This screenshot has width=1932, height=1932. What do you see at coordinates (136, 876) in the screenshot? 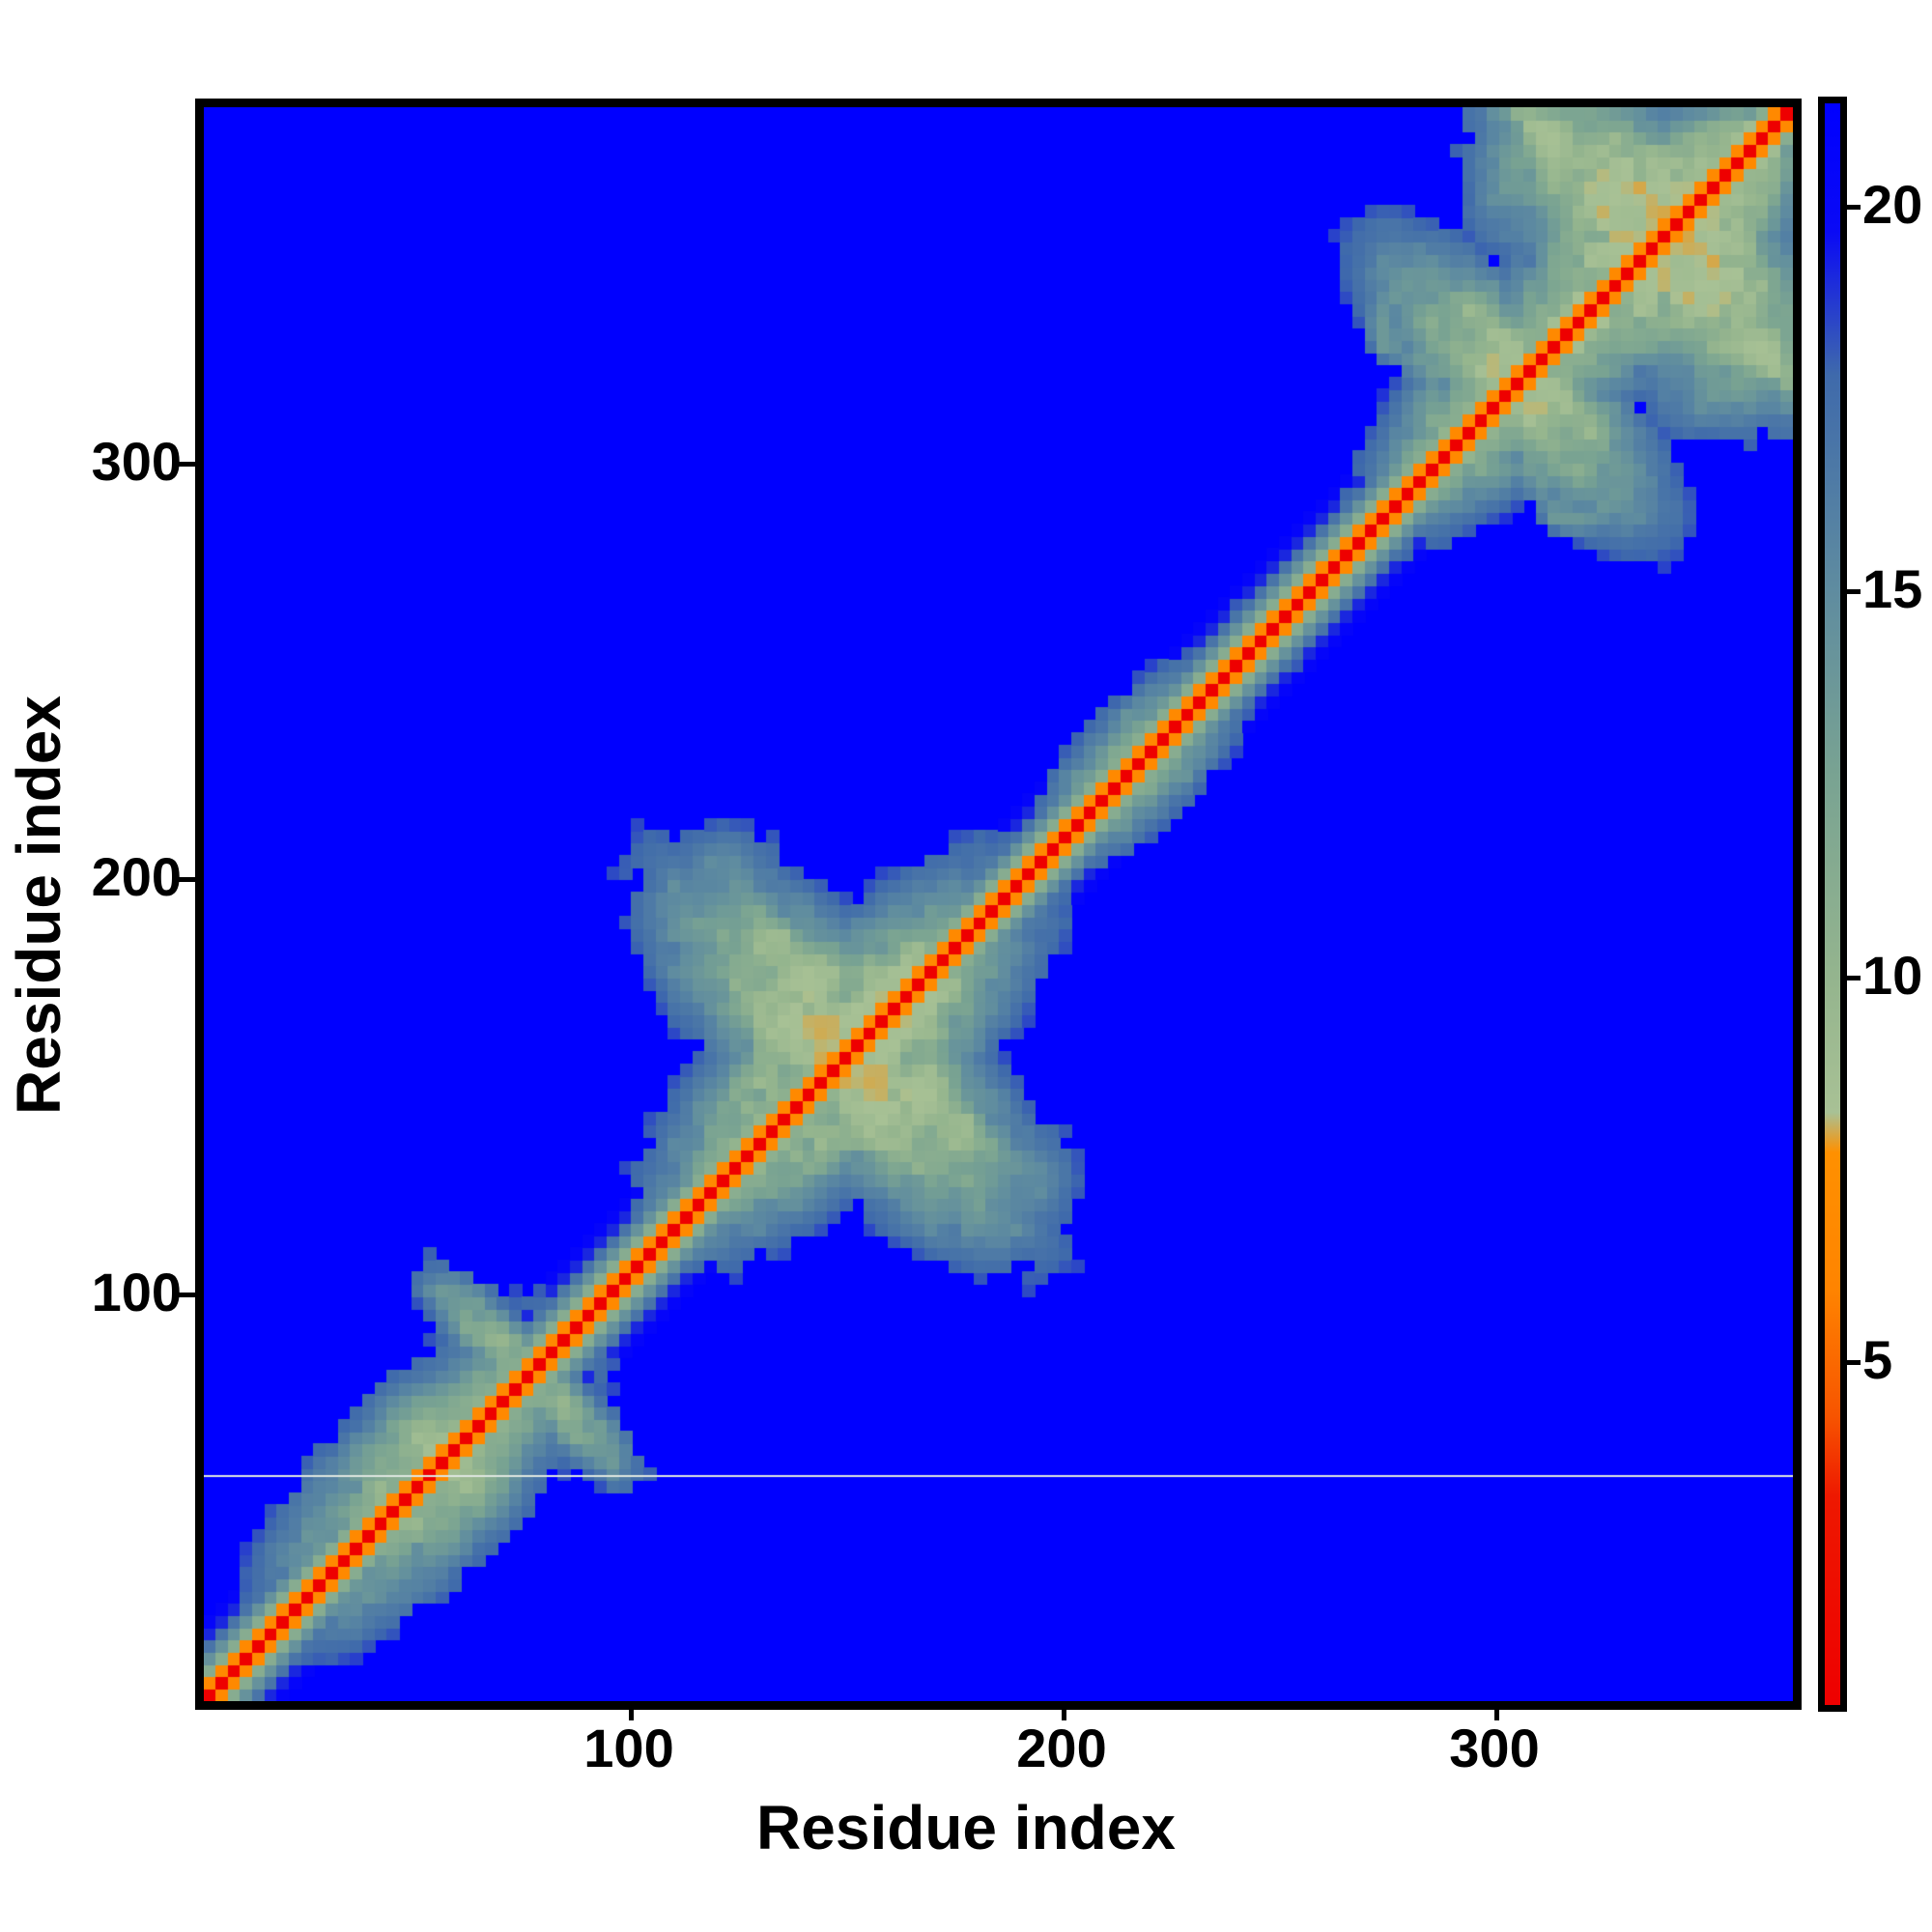
I see `y-tick-label-200: 200` at bounding box center [136, 876].